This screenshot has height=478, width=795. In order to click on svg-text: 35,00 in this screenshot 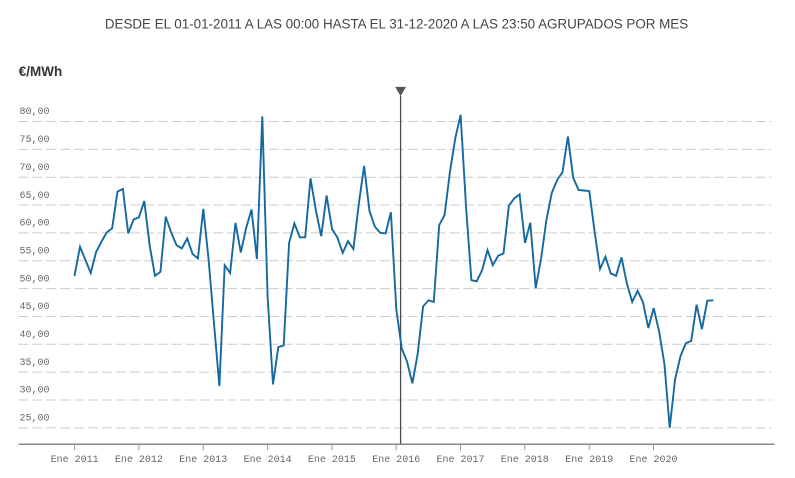, I will do `click(35, 363)`.